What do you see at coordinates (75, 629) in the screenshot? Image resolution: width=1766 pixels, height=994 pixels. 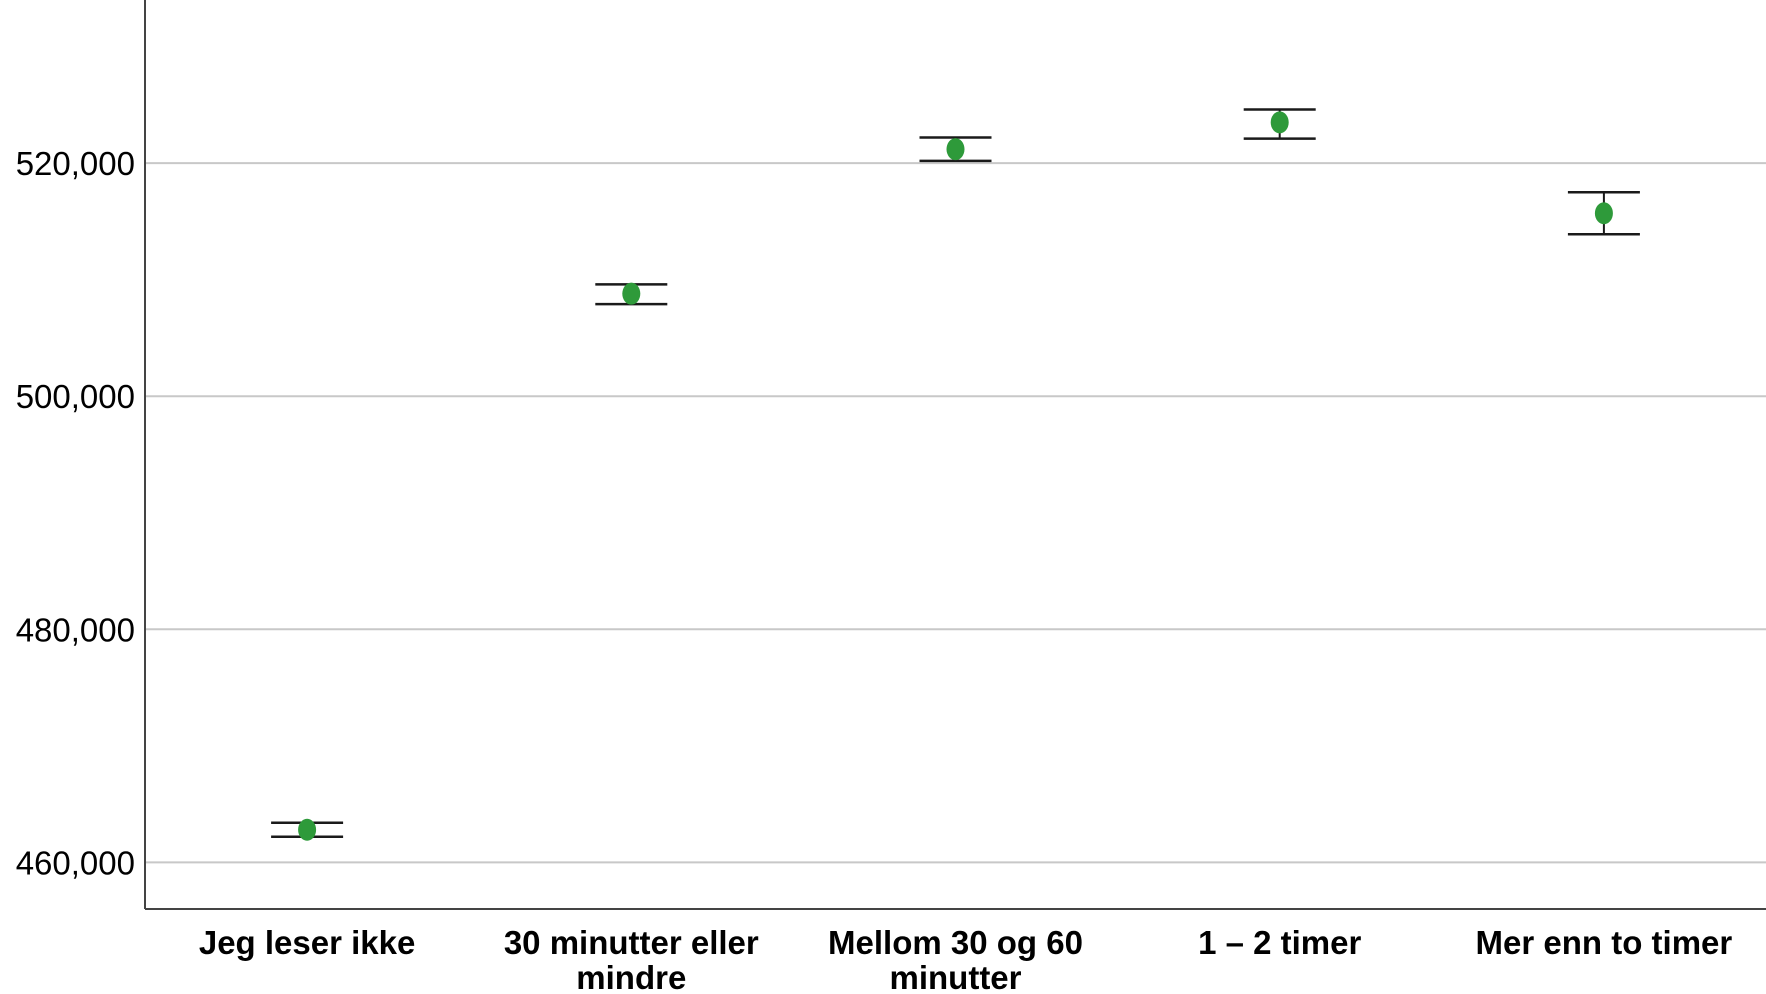 I see `y-tick-label: 480,000` at bounding box center [75, 629].